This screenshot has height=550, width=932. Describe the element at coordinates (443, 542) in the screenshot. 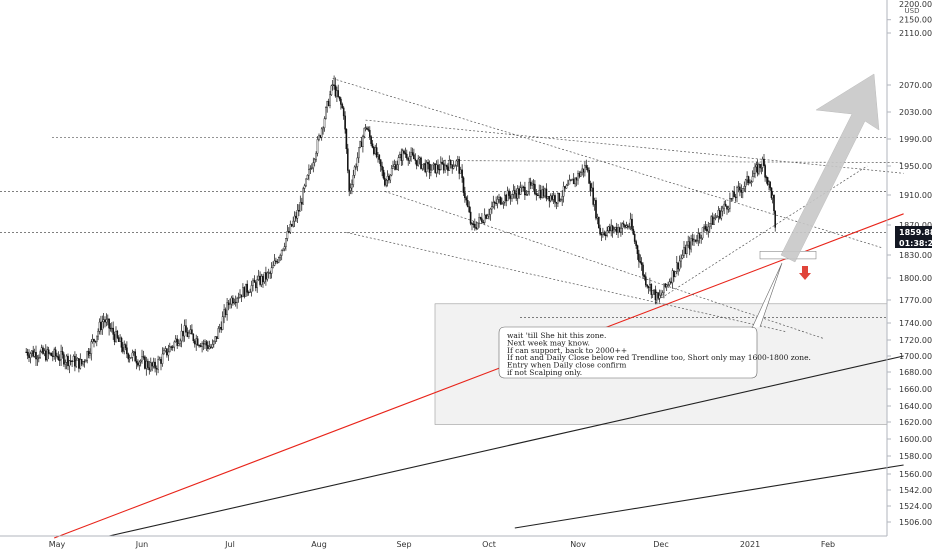

I see `time-axis: May Jun Jul Aug Sep Oct Nov Dec 2021 Feb` at that location.